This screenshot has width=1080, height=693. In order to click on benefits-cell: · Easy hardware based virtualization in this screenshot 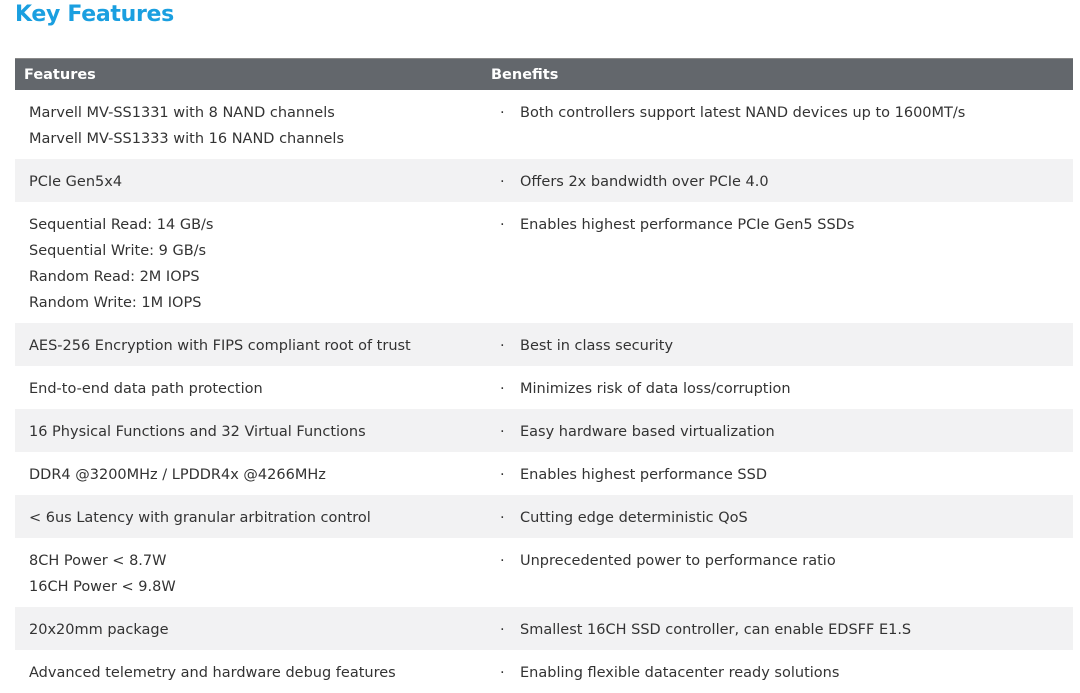, I will do `click(782, 432)`.